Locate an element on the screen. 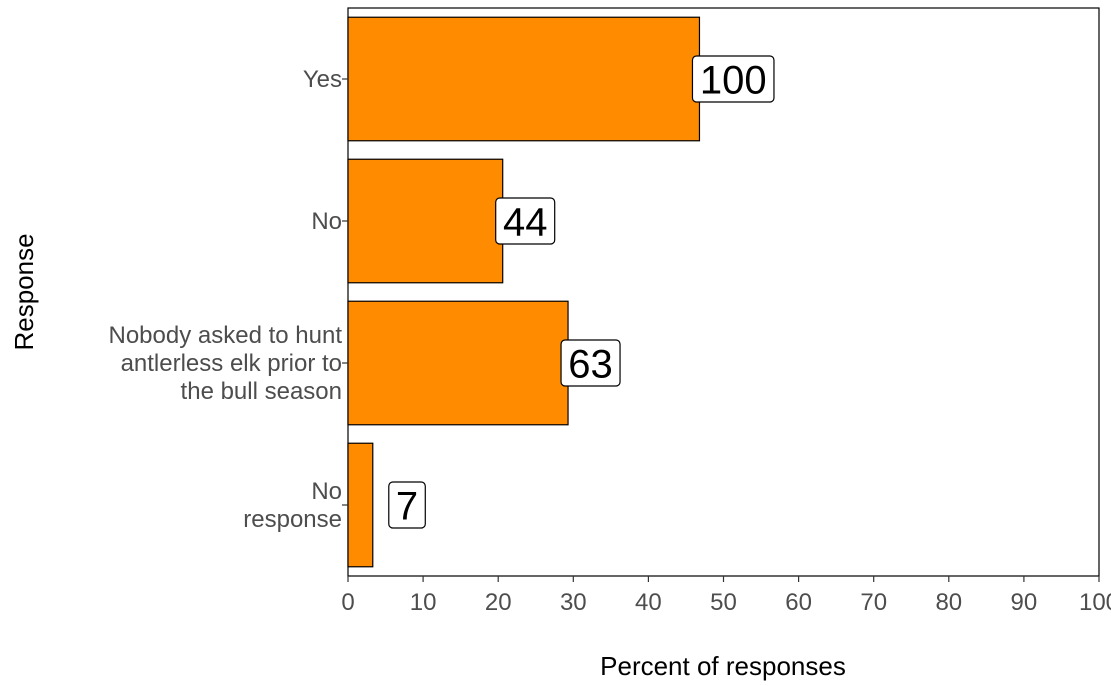 The image size is (1111, 686). category-label: Yes is located at coordinates (322, 79).